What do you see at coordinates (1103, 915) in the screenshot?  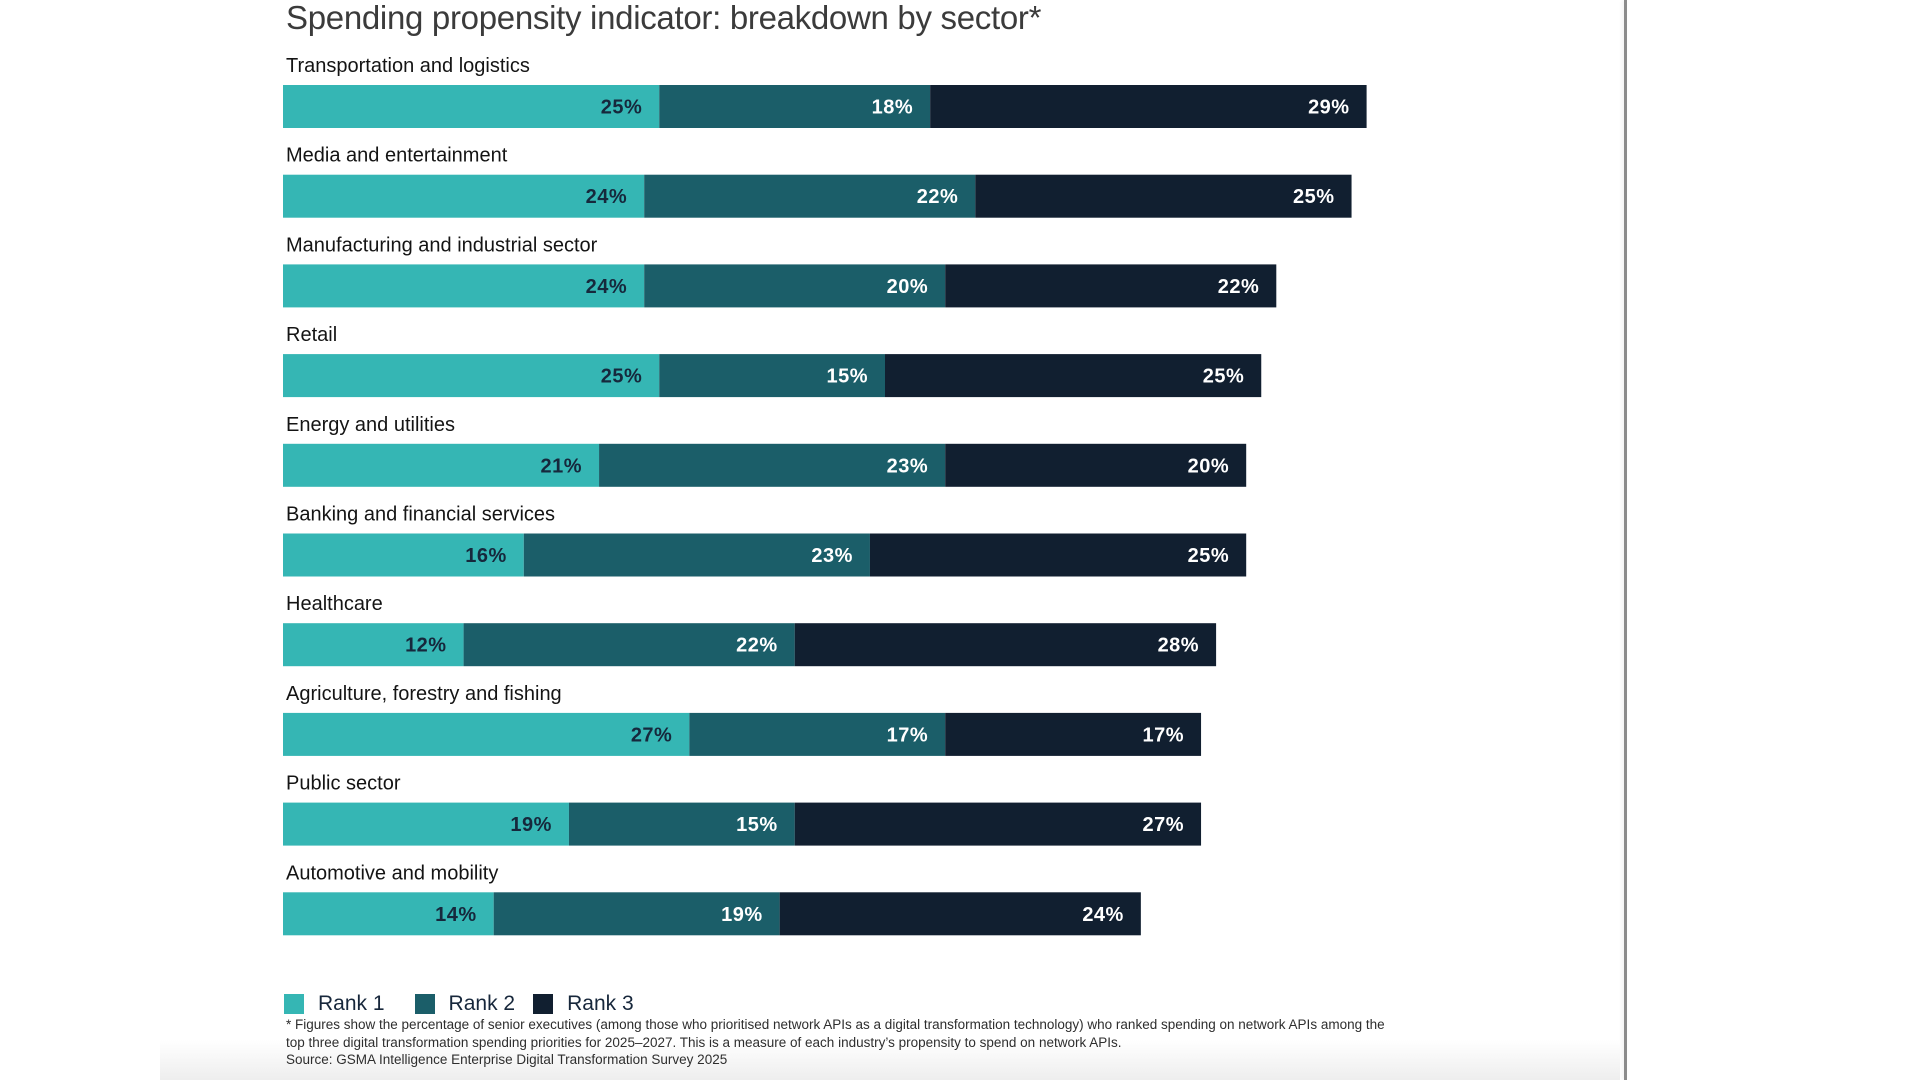 I see `data-label-rank-3: 24%` at bounding box center [1103, 915].